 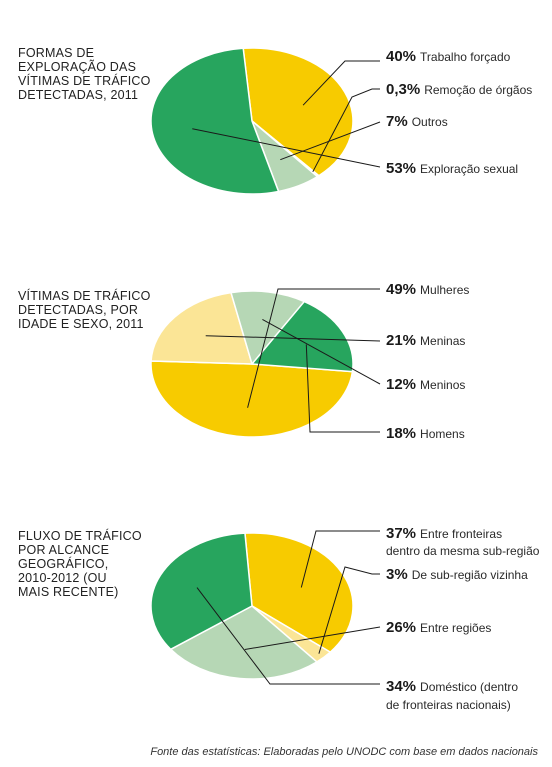 What do you see at coordinates (401, 384) in the screenshot?
I see `slice-percent-label: 12%` at bounding box center [401, 384].